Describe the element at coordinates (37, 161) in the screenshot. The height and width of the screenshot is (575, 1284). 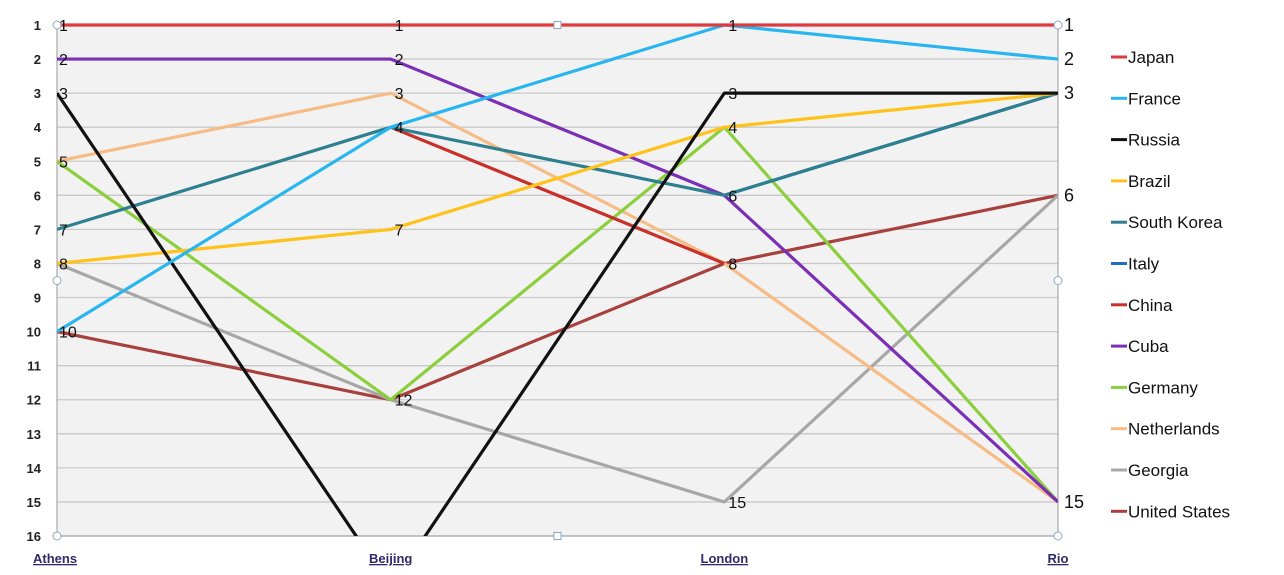
I see `y-tick-label: 5` at that location.